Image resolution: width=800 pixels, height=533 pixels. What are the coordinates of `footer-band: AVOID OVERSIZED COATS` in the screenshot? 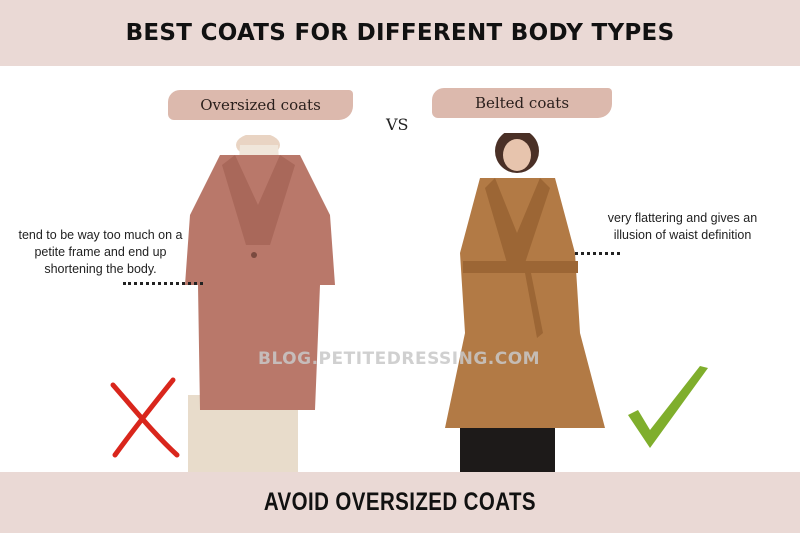 It's located at (400, 502).